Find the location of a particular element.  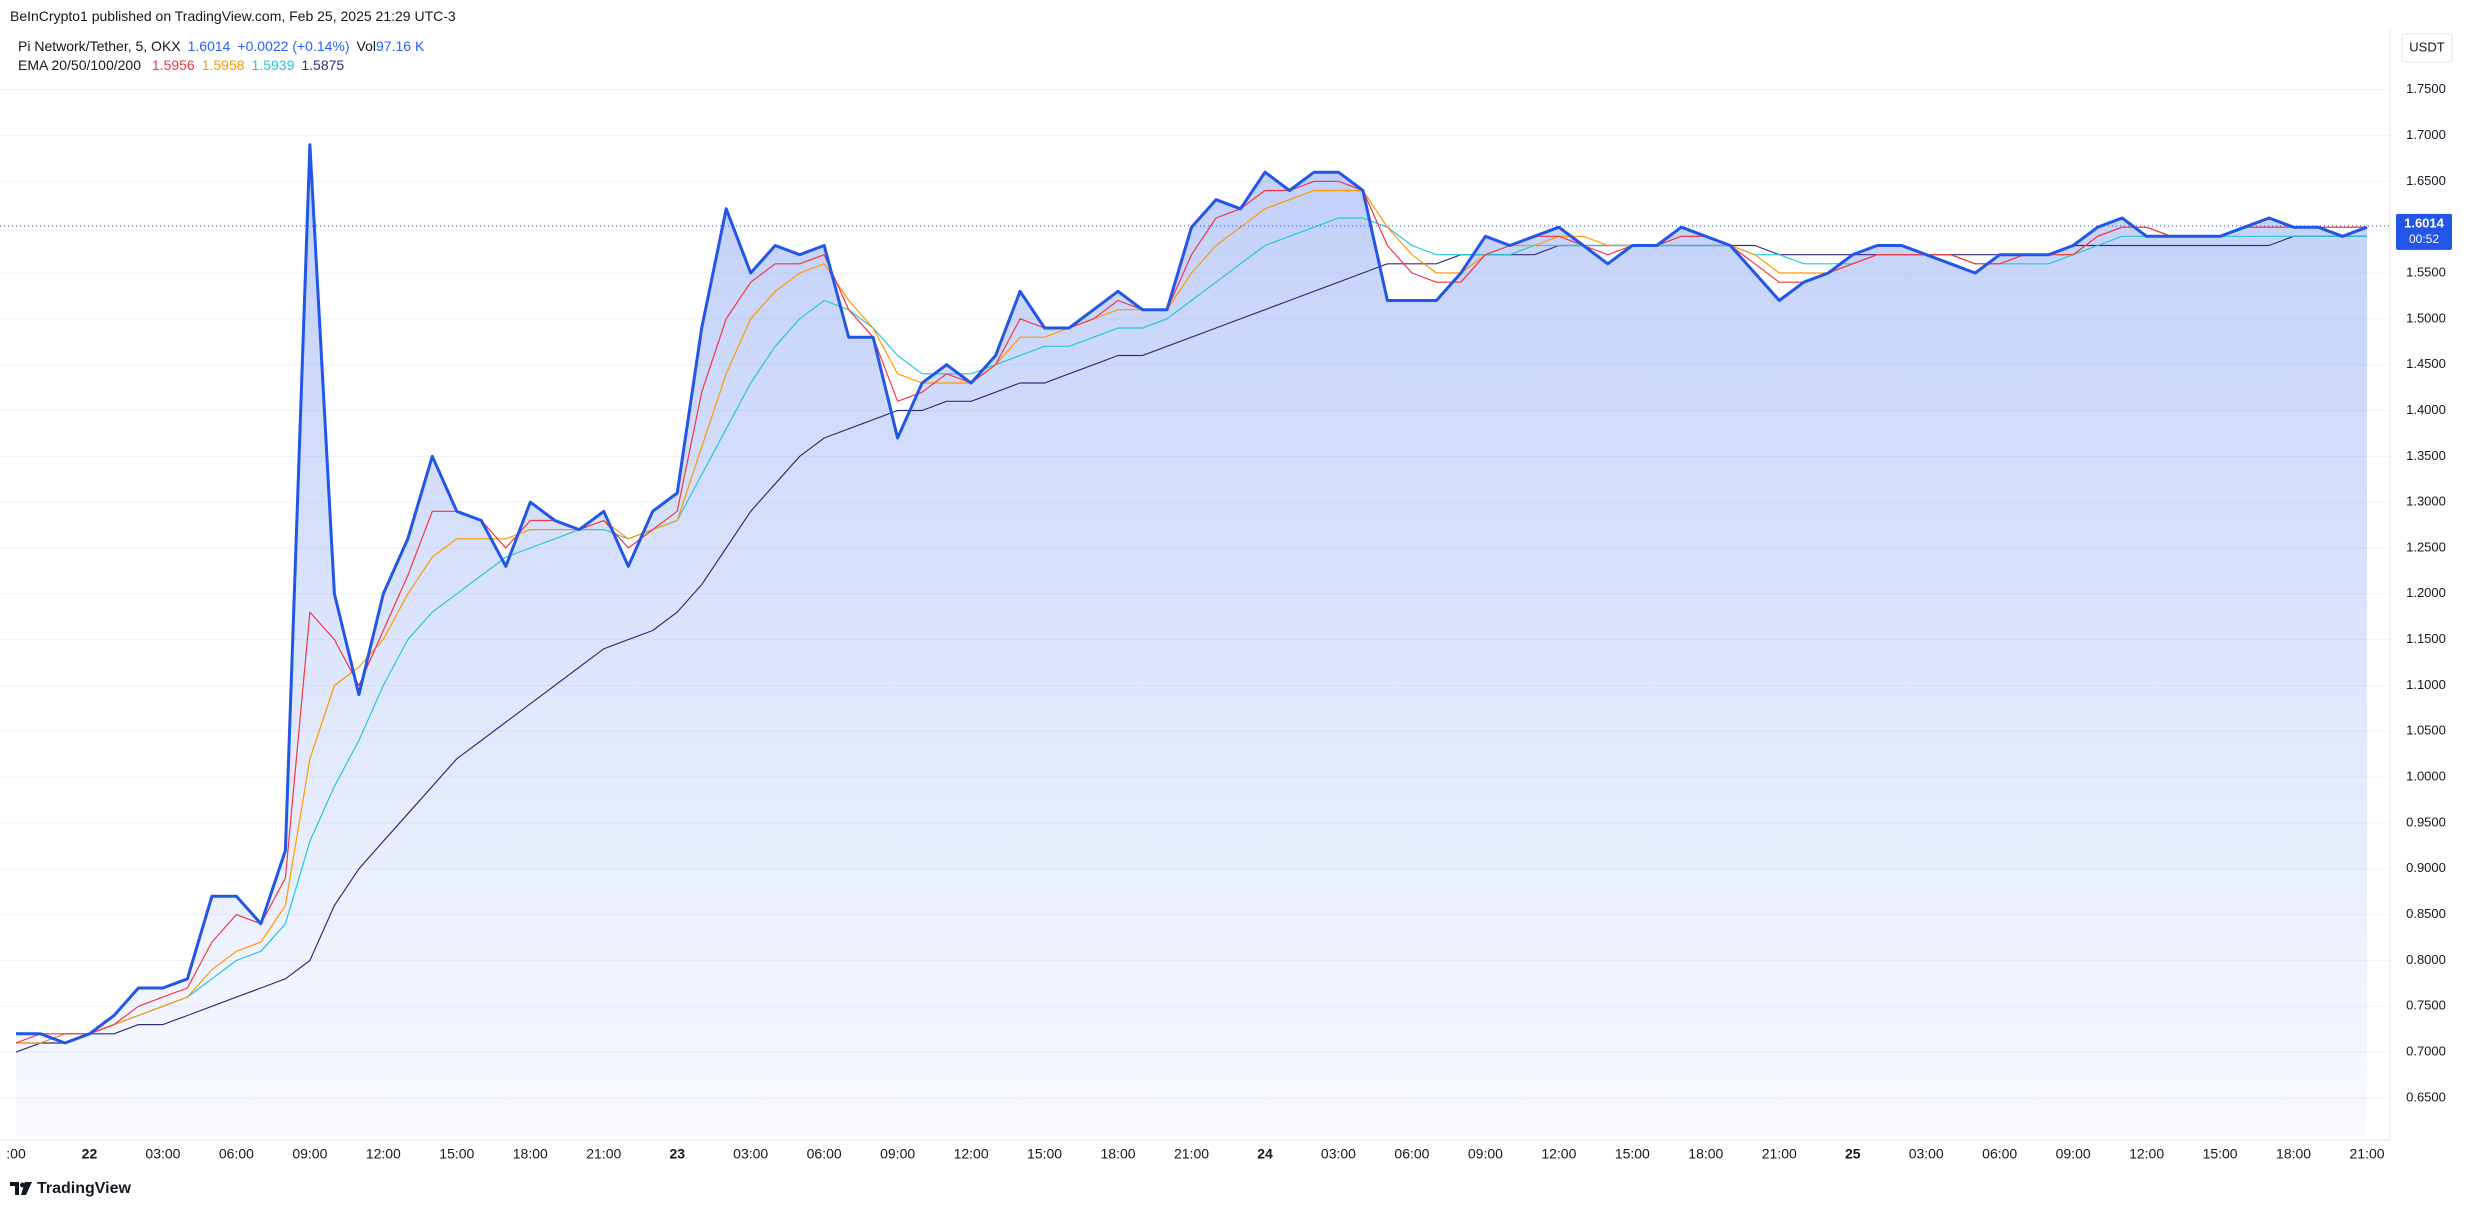

y-tick-label: 1.5500 is located at coordinates (2426, 271).